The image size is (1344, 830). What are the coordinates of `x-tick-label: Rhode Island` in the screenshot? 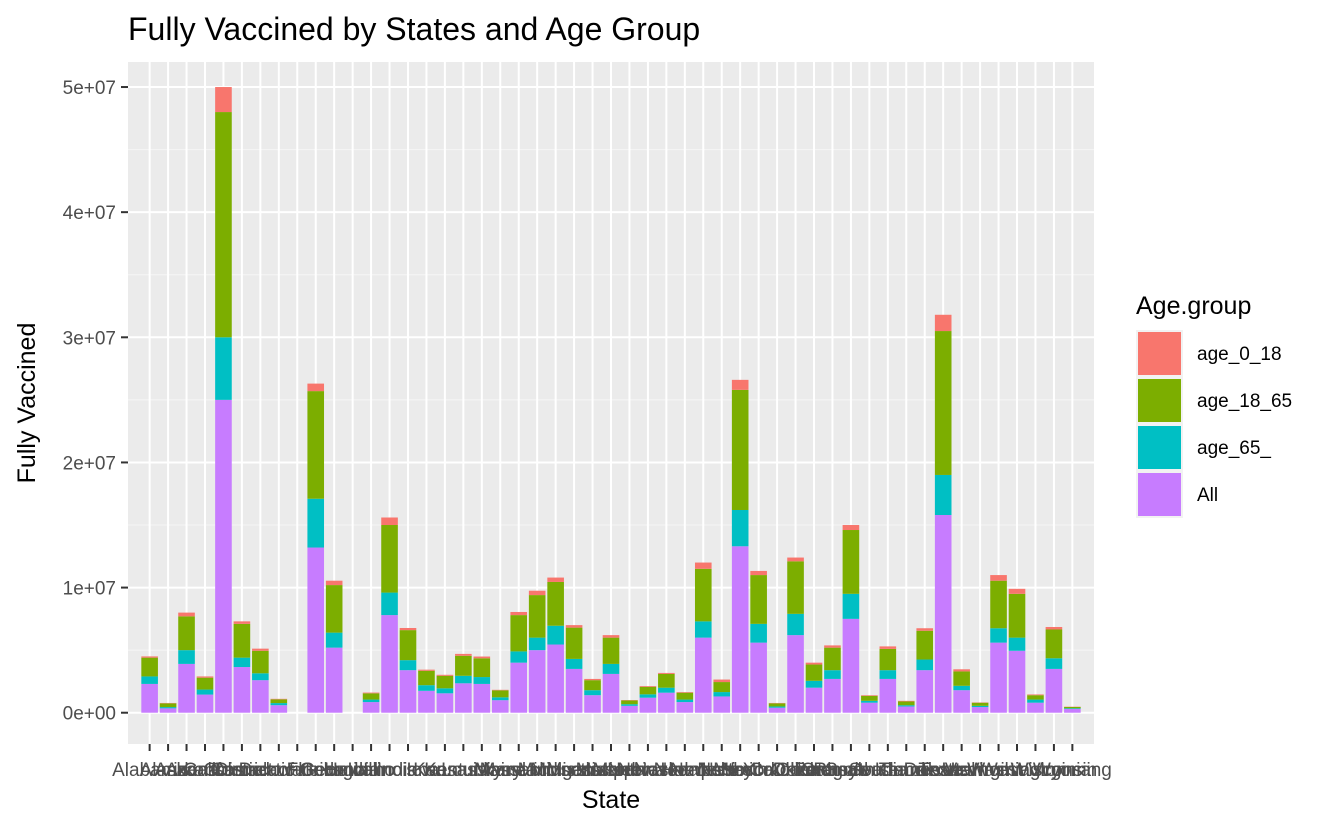 It's located at (869, 770).